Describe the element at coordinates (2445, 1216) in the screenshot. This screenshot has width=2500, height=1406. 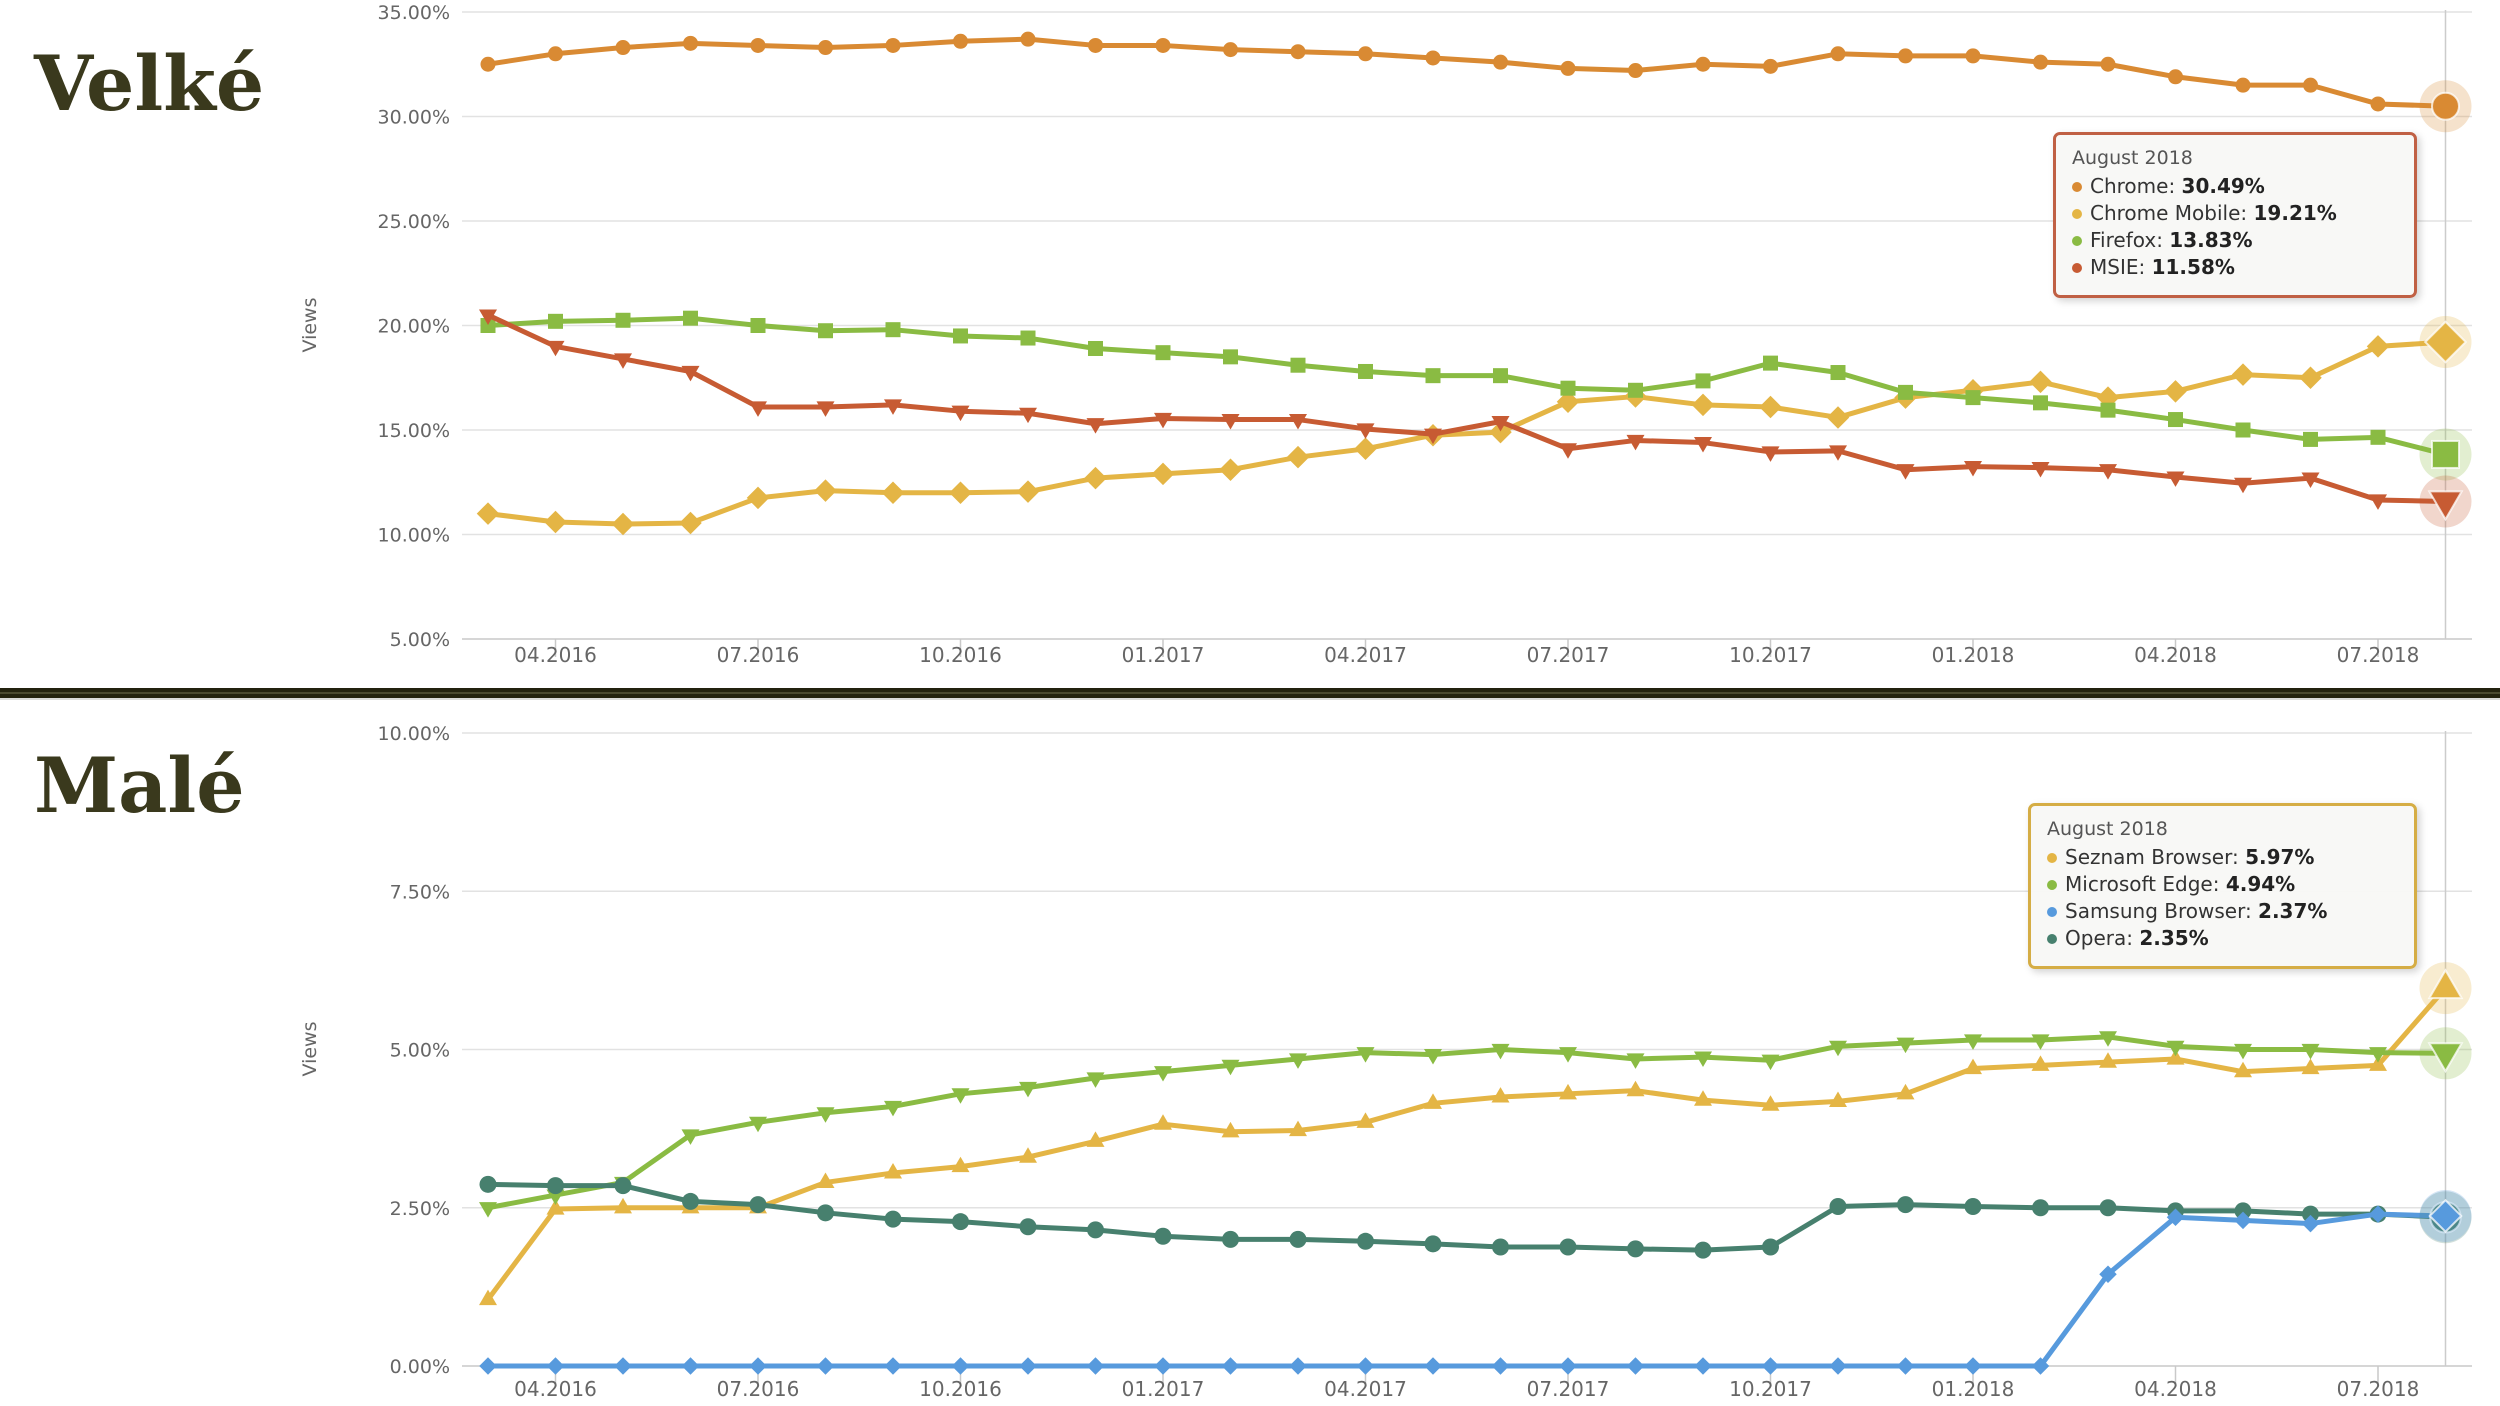
I see `samsung-browser-selected-point` at that location.